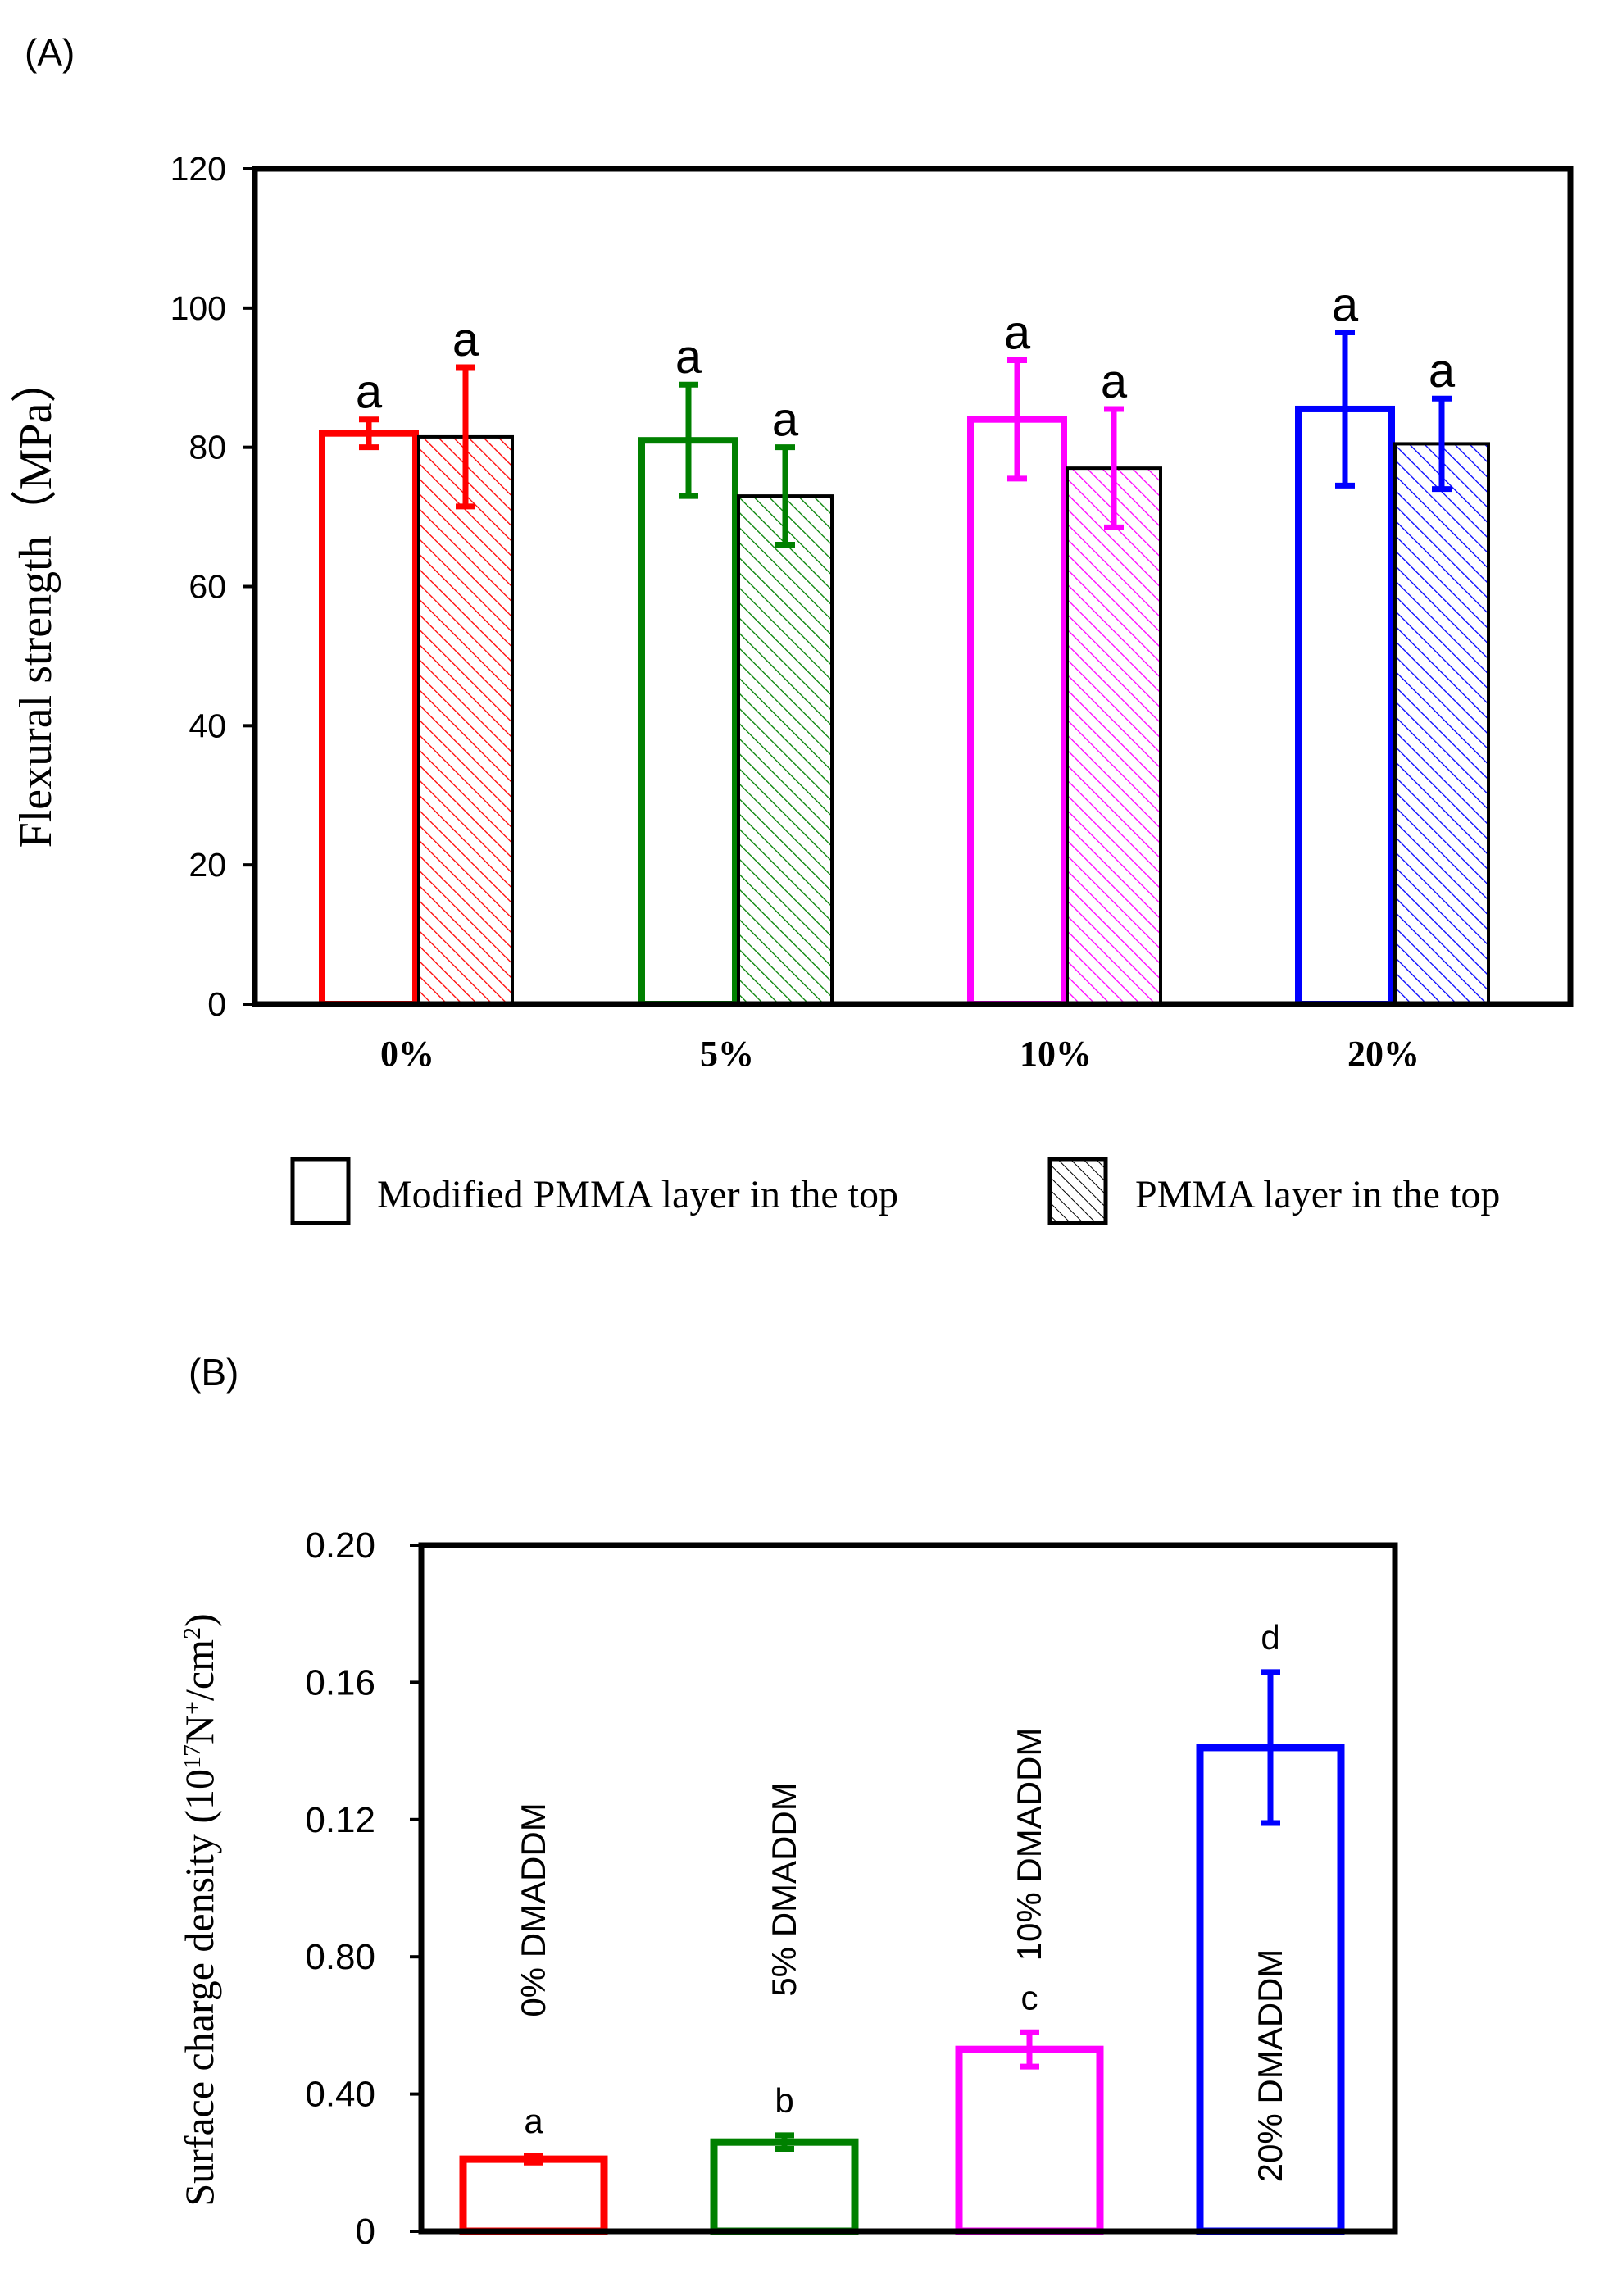  Describe the element at coordinates (340, 1546) in the screenshot. I see `panel-b-y-tick-label: 0.20` at that location.